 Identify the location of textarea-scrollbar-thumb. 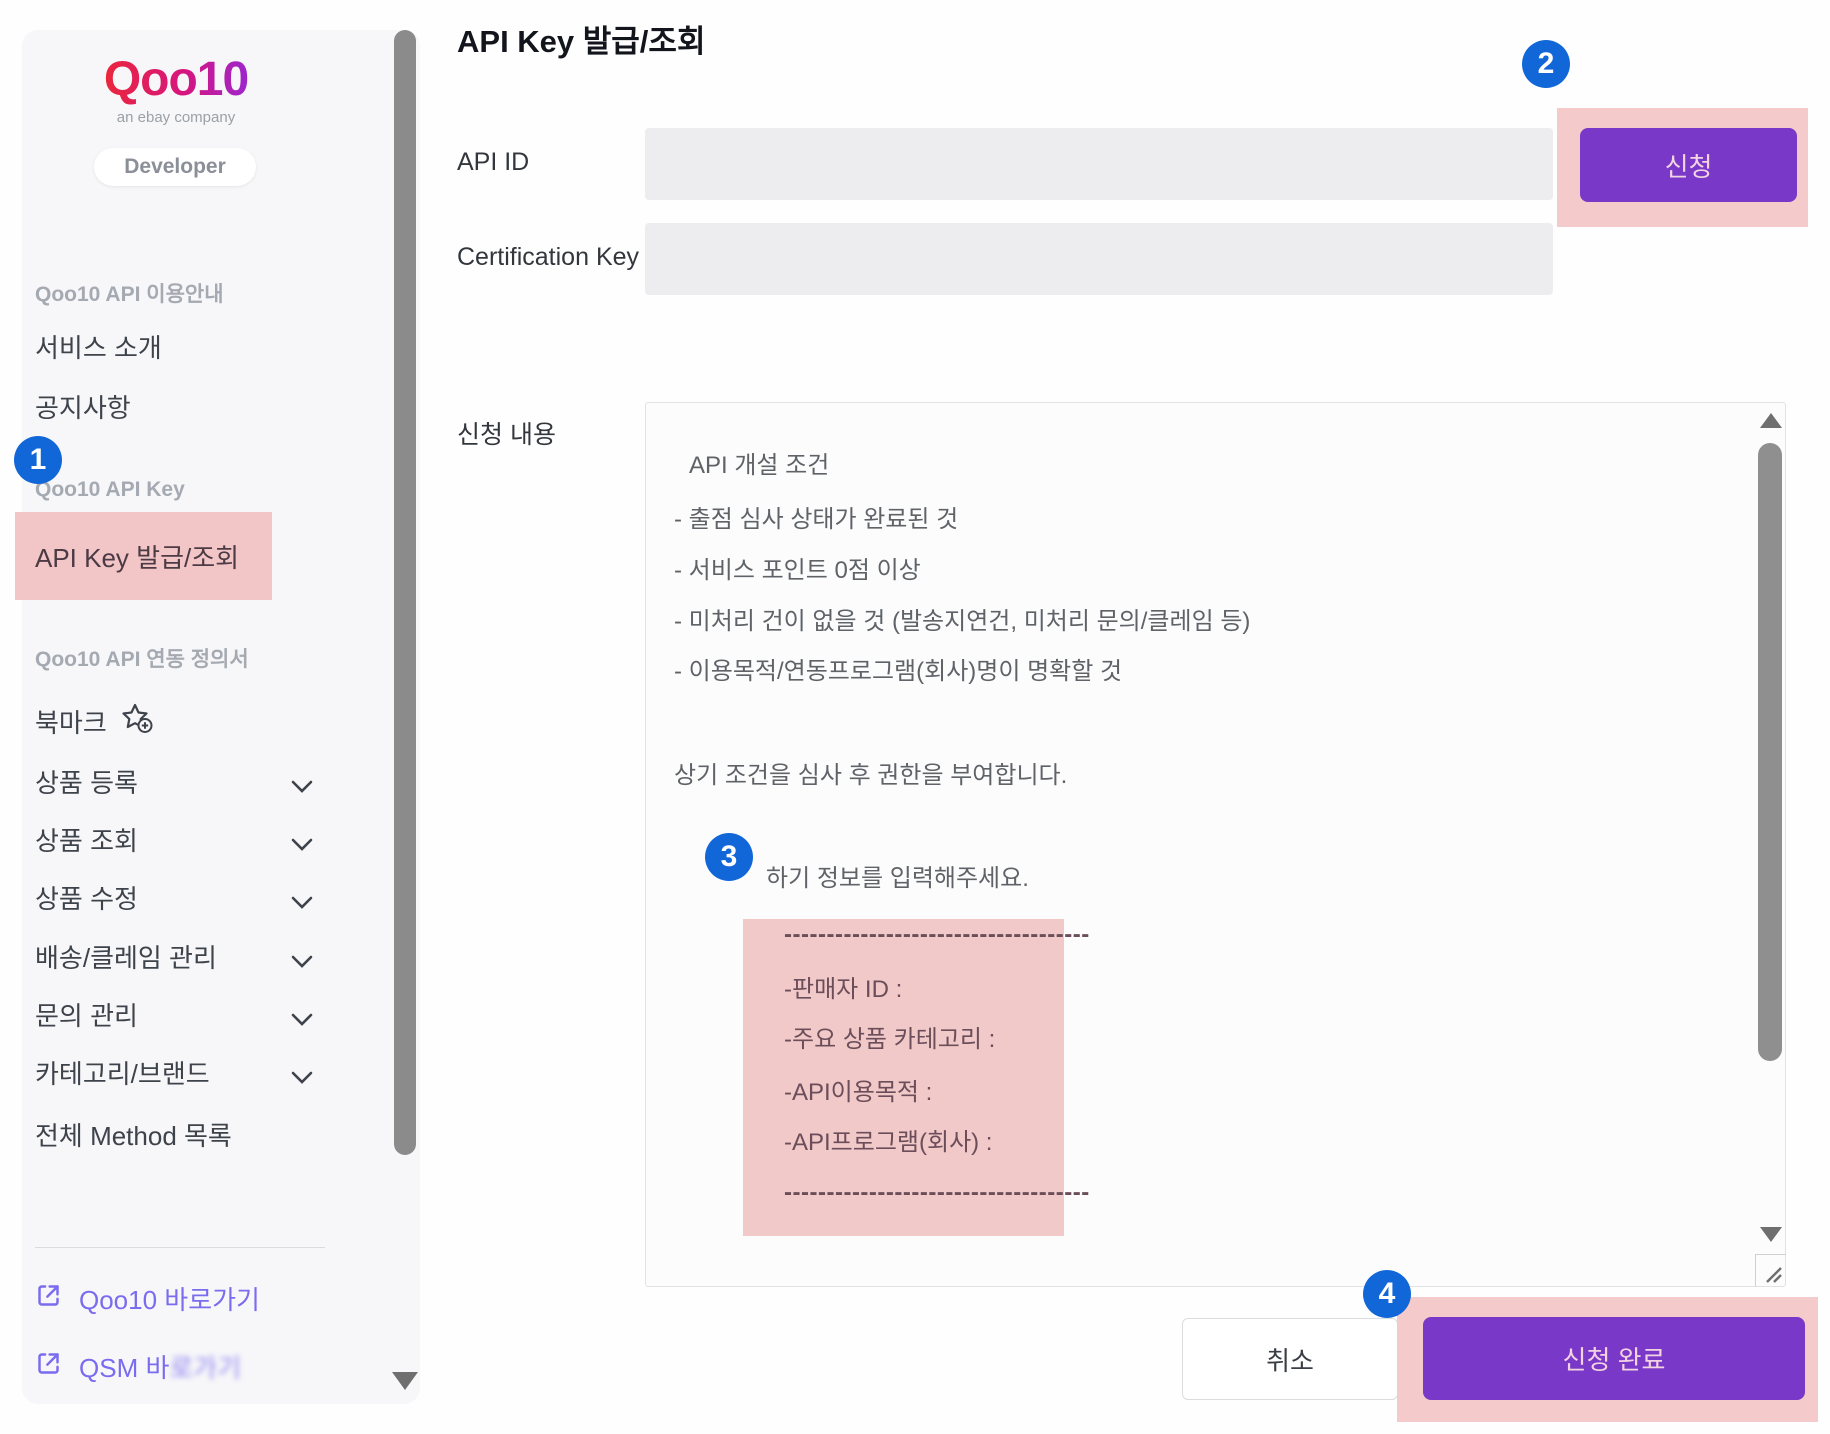
(1770, 752).